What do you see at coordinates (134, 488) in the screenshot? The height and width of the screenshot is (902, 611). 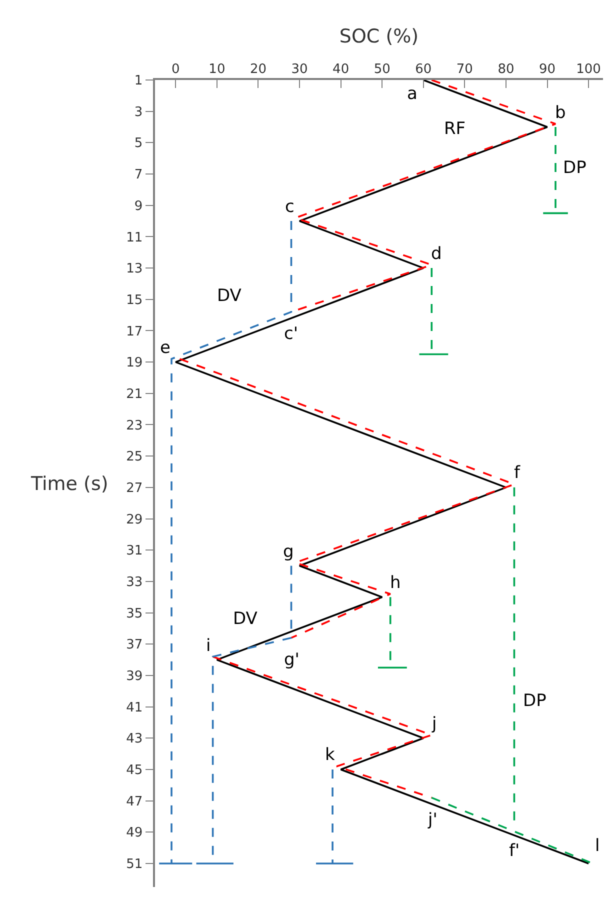 I see `y-tick-label: 27` at bounding box center [134, 488].